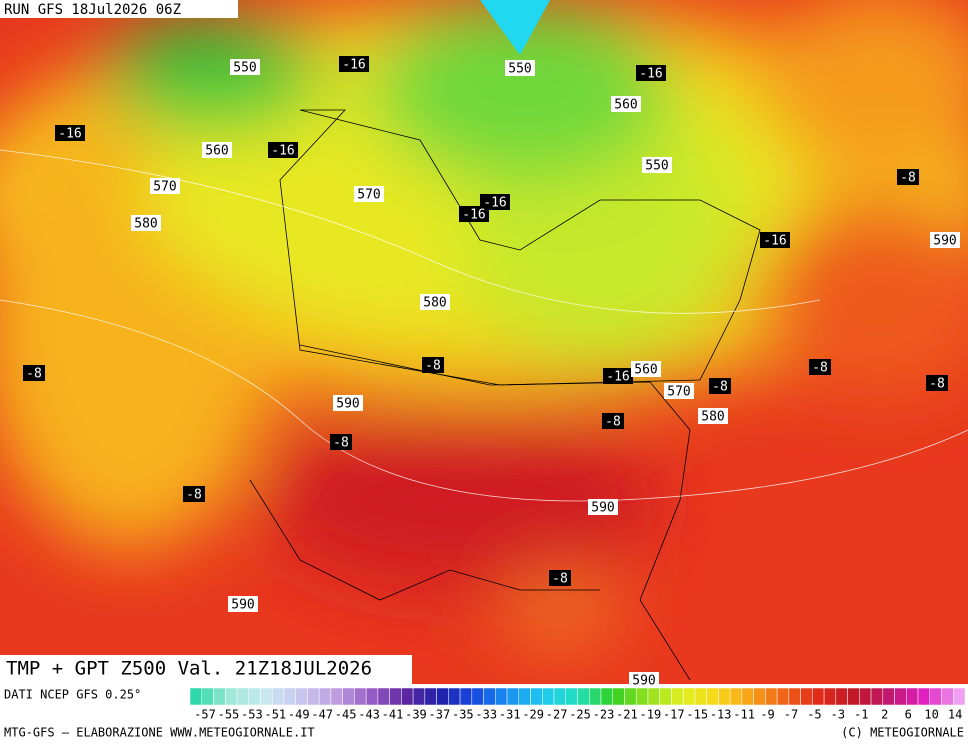 Image resolution: width=968 pixels, height=749 pixels. I want to click on title-box, so click(206, 669).